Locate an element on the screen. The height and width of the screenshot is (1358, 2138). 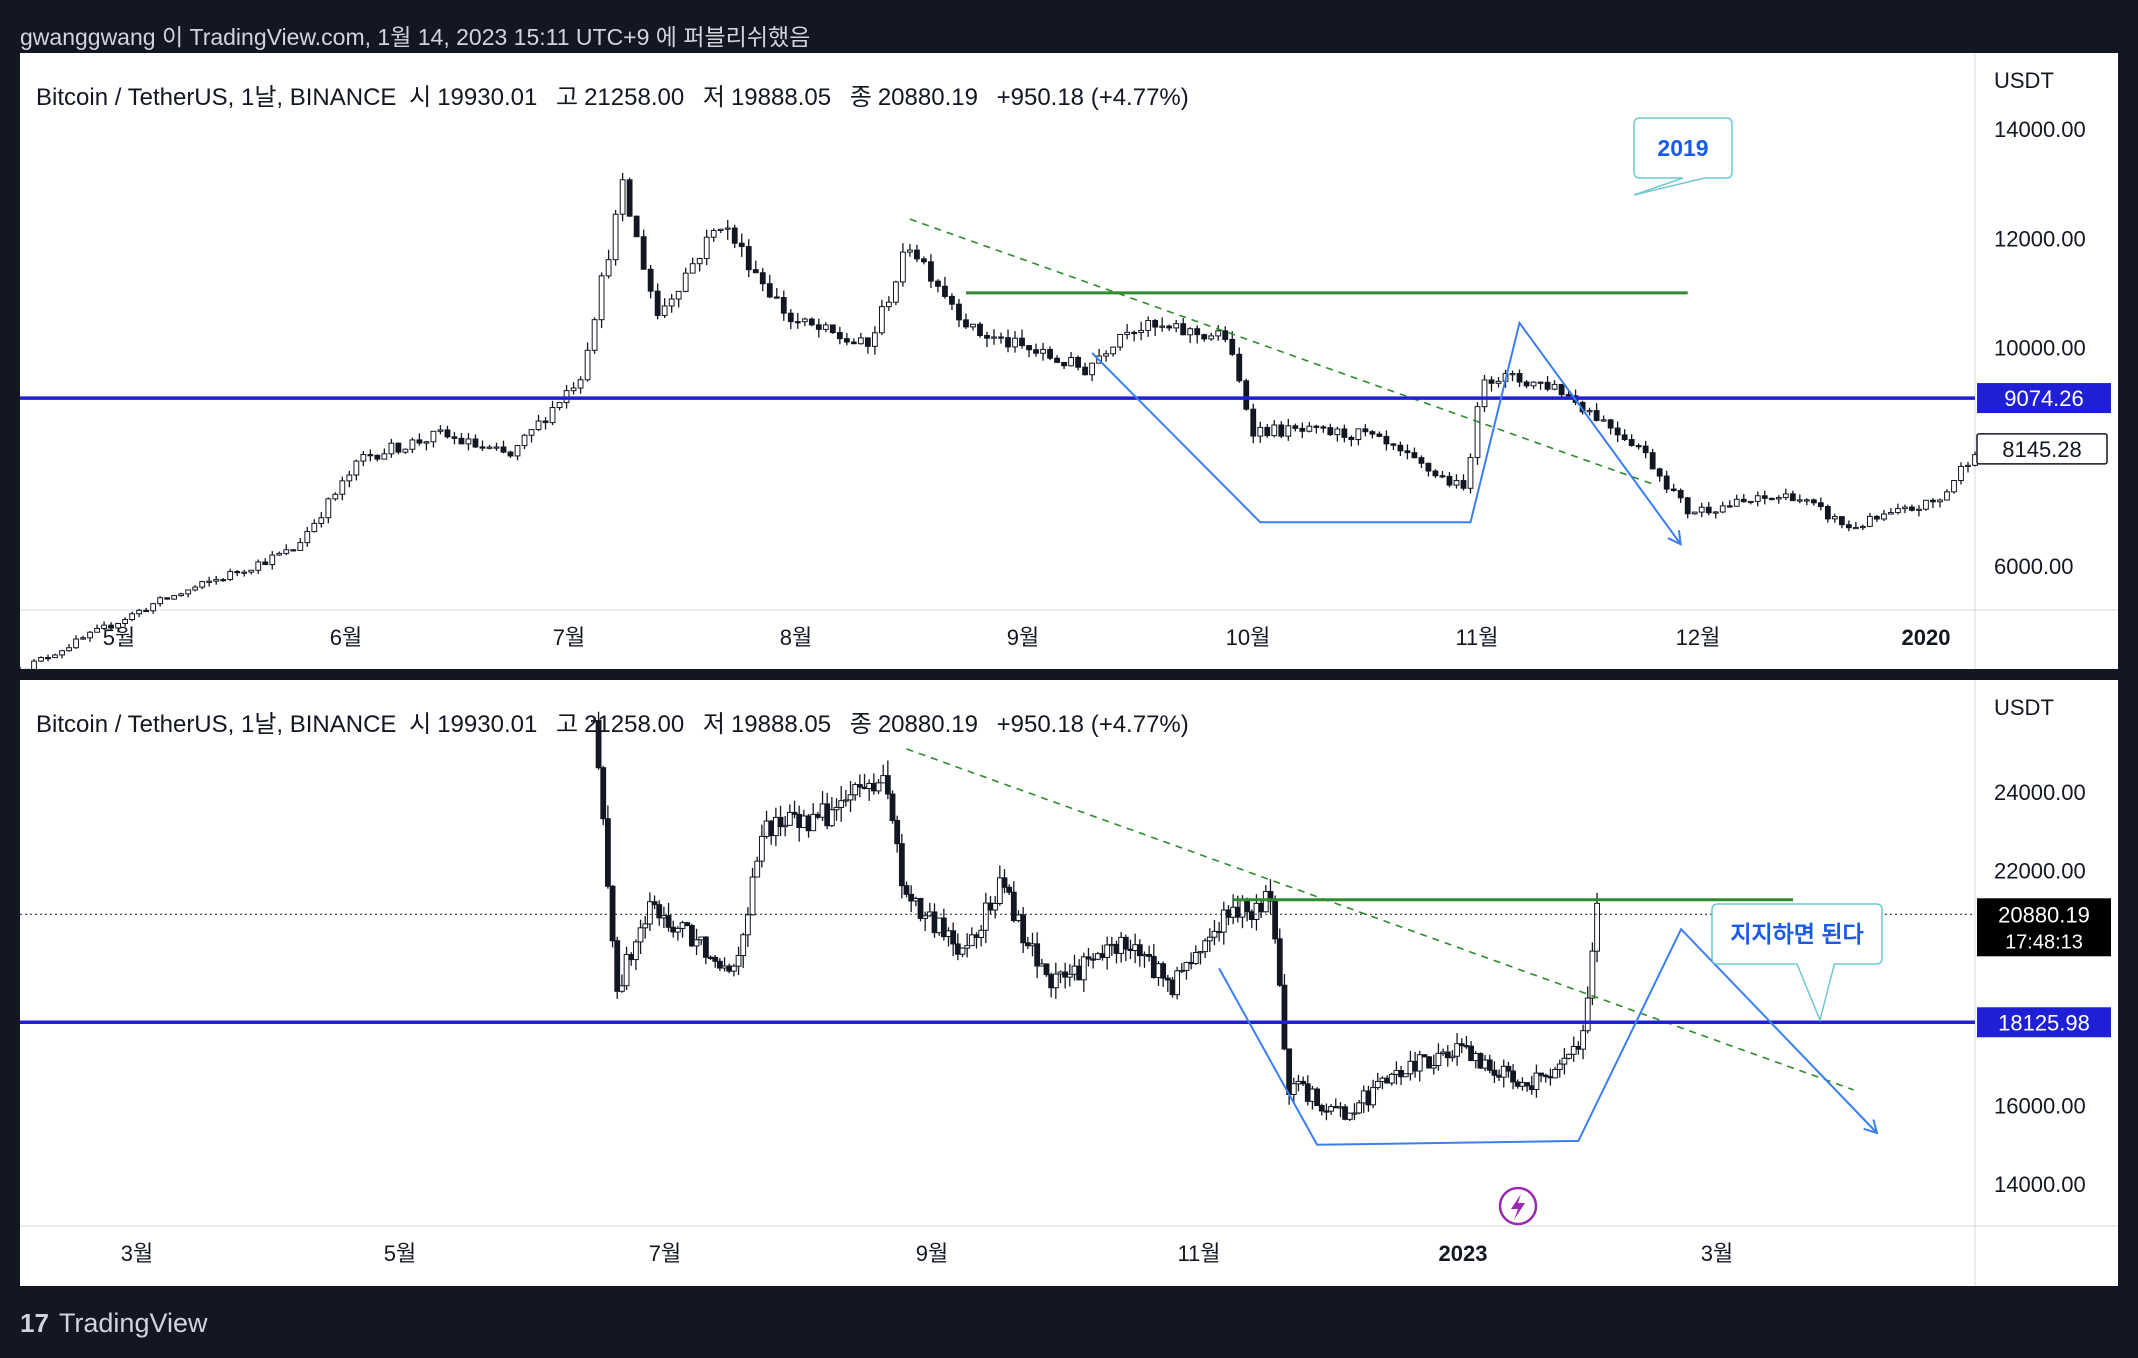
tradingview-brand: 17 TradingView is located at coordinates (114, 1323).